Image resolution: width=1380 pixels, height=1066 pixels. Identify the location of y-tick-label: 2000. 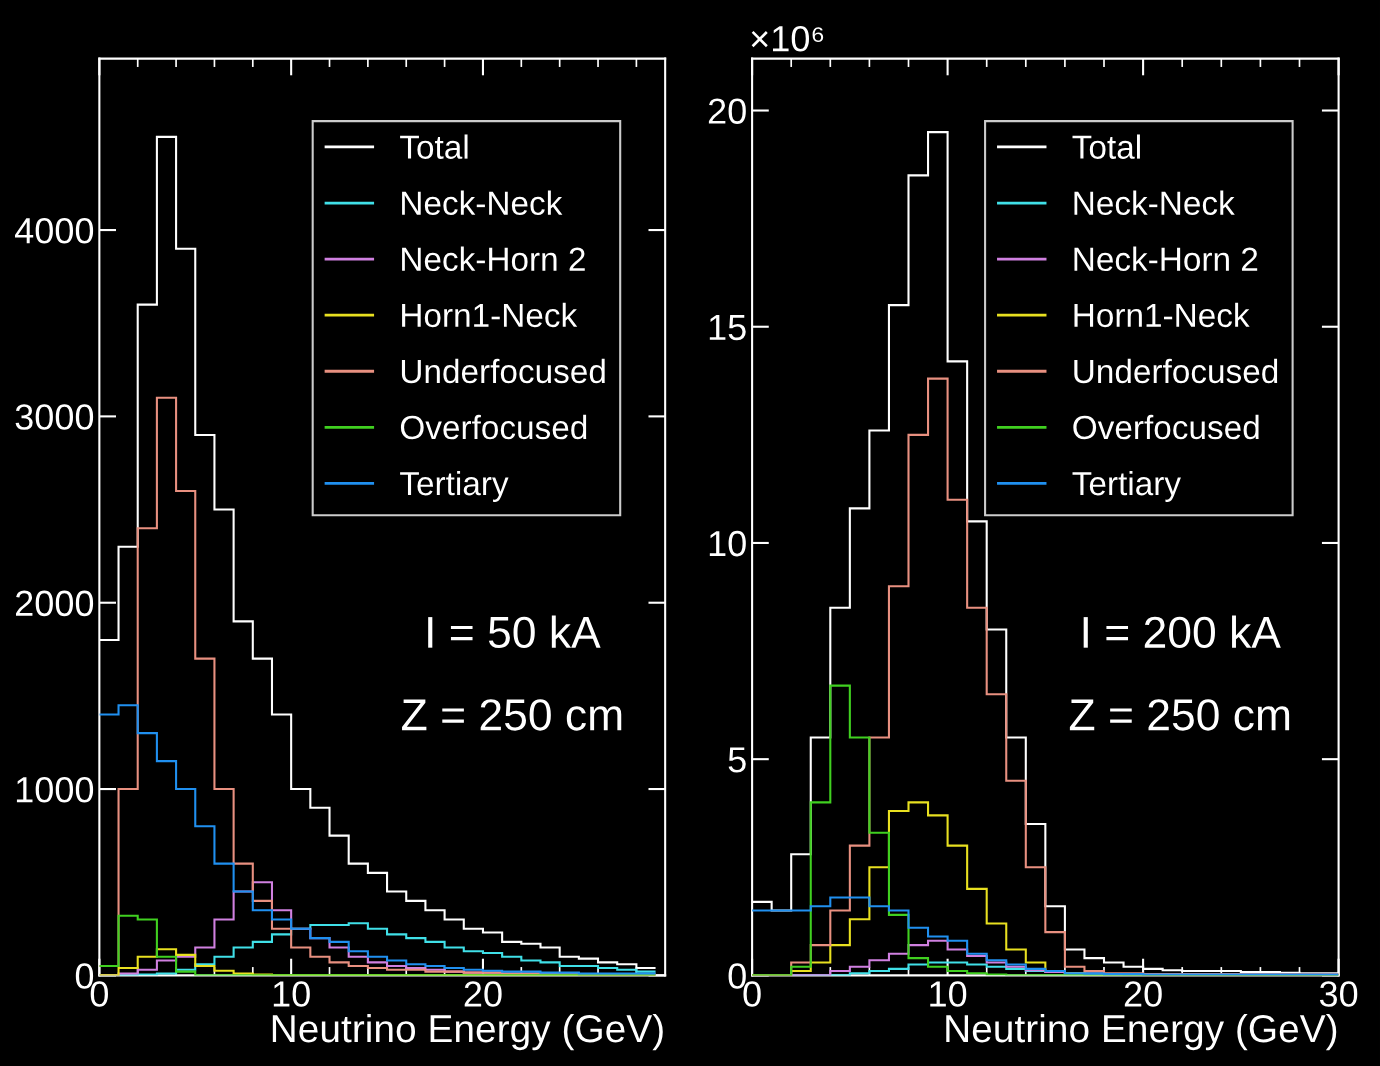
(54, 603).